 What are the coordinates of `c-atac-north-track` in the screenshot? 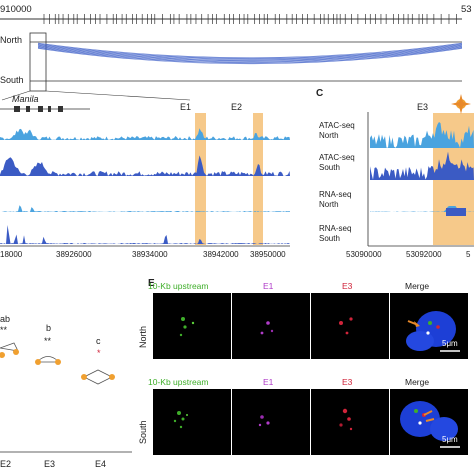 It's located at (422, 135).